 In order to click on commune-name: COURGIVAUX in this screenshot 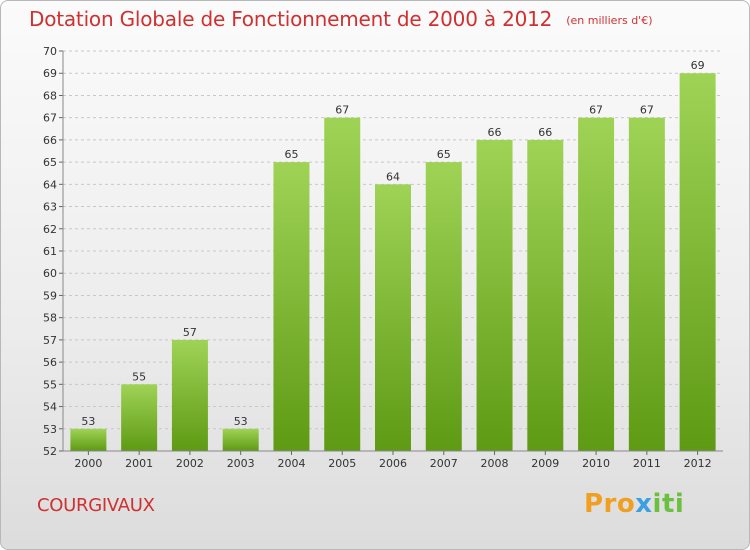, I will do `click(96, 505)`.